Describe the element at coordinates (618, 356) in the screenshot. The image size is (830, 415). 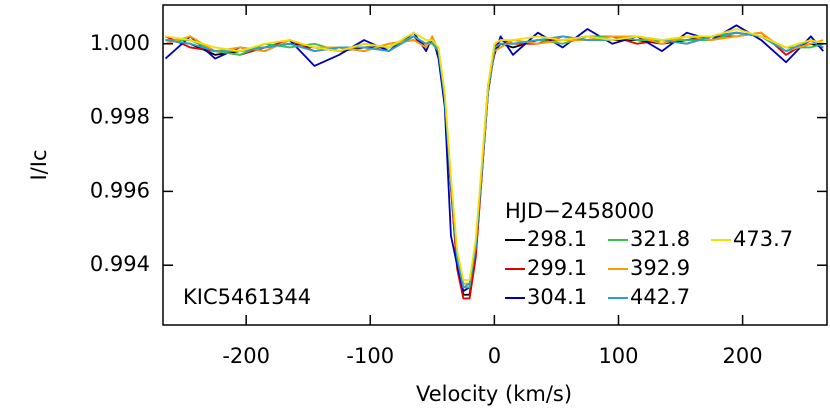
I see `x-tick-label: 100` at that location.